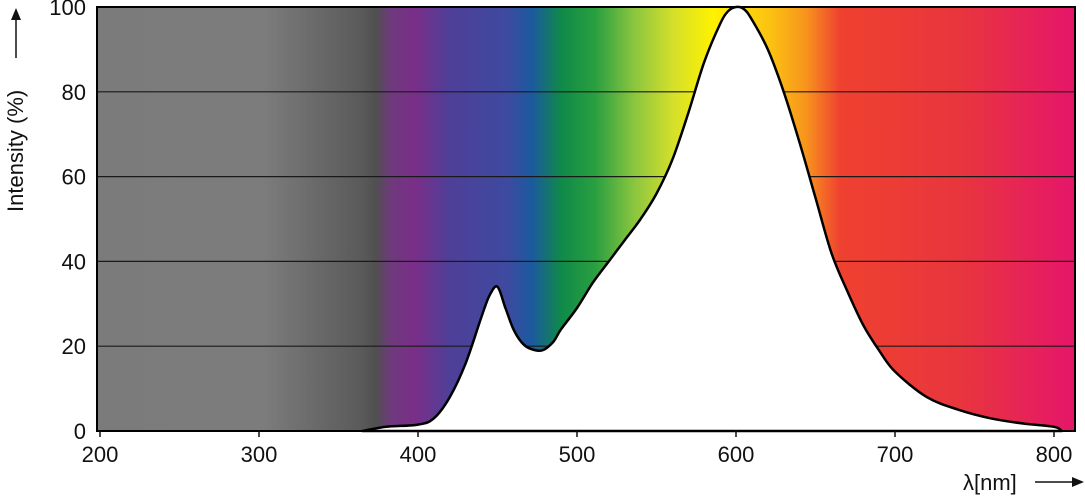 The height and width of the screenshot is (500, 1085). What do you see at coordinates (1054, 454) in the screenshot?
I see `x-tick-label: 800` at bounding box center [1054, 454].